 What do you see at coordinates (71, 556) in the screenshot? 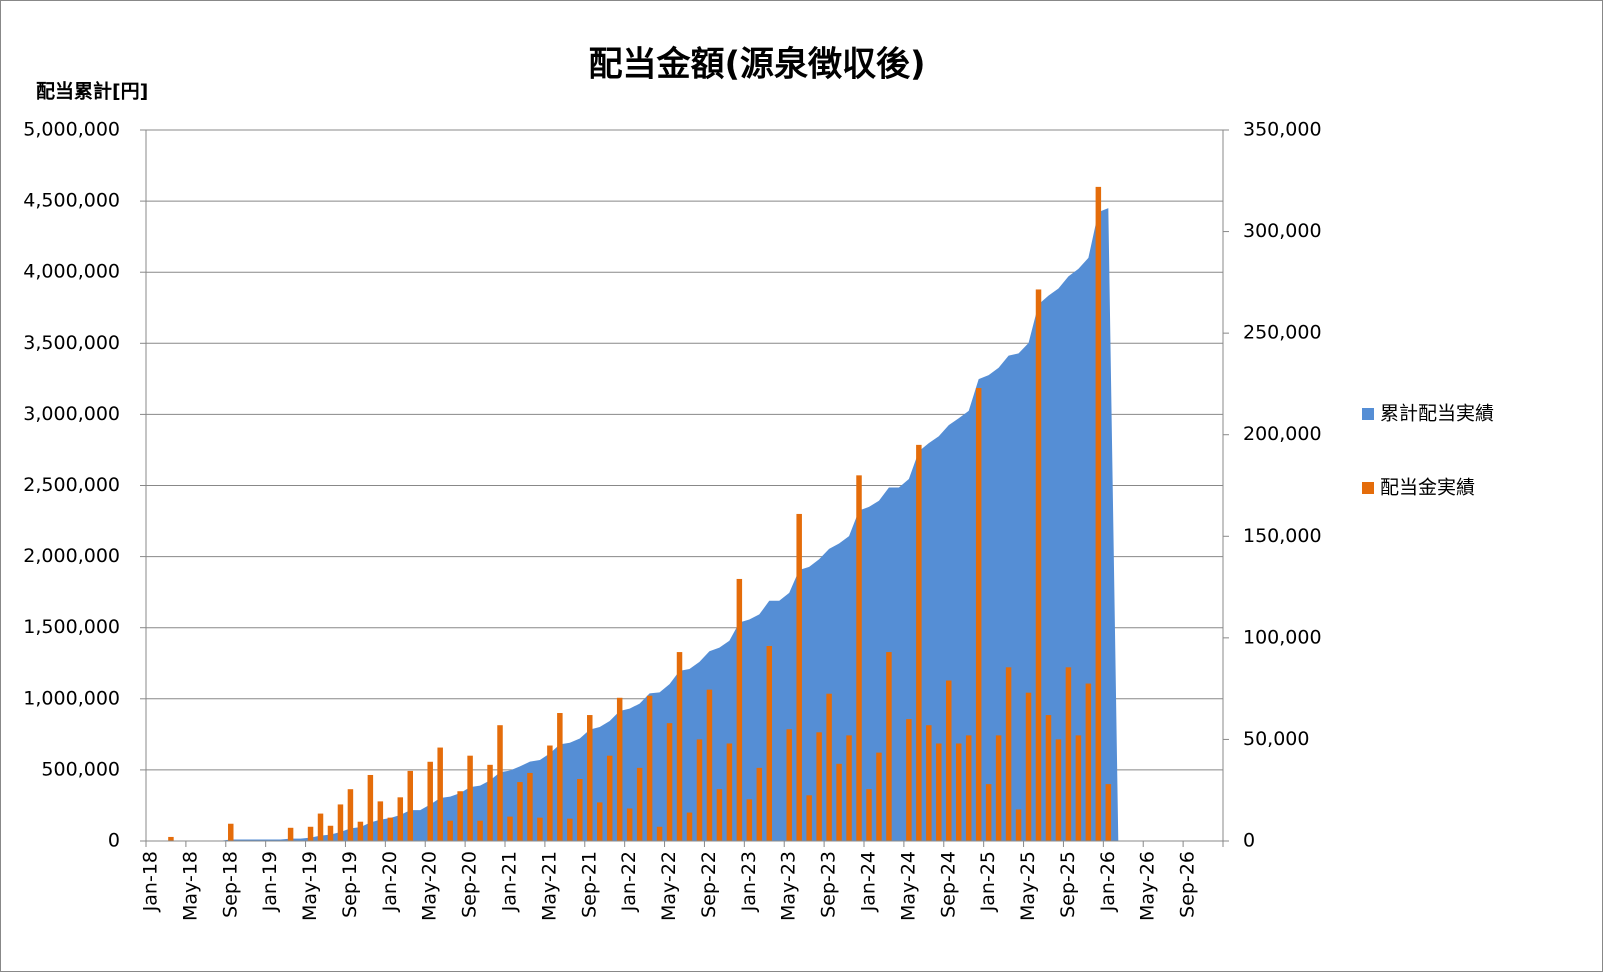
I see `y-tick-label: 2,000,000` at bounding box center [71, 556].